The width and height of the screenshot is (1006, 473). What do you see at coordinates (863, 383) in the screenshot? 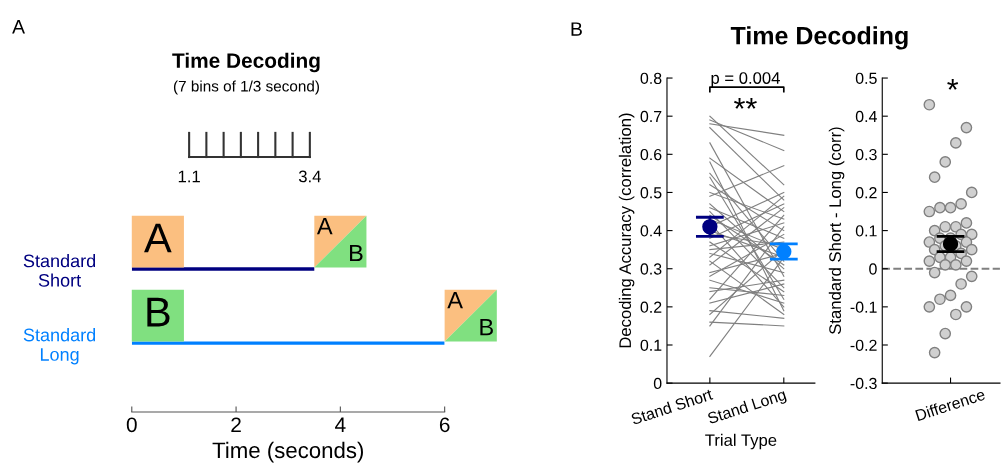
I see `y-tick-label: -0.3` at bounding box center [863, 383].